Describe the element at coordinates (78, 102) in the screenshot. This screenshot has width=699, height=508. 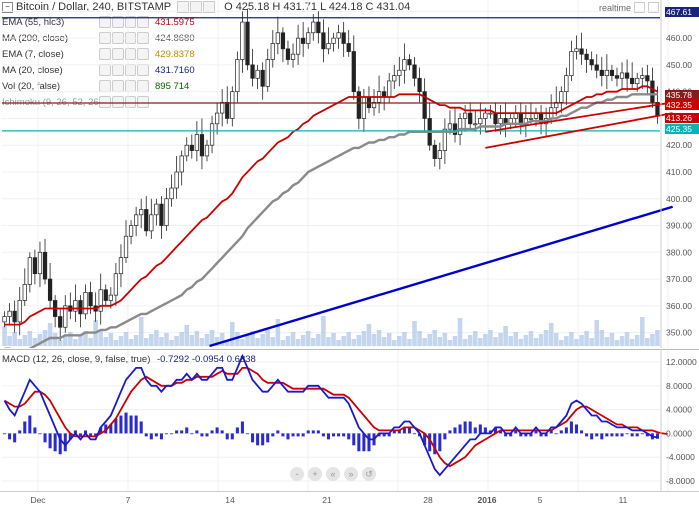
I see `indicator-row: Ichimoku (9, 26, 52, 26)` at that location.